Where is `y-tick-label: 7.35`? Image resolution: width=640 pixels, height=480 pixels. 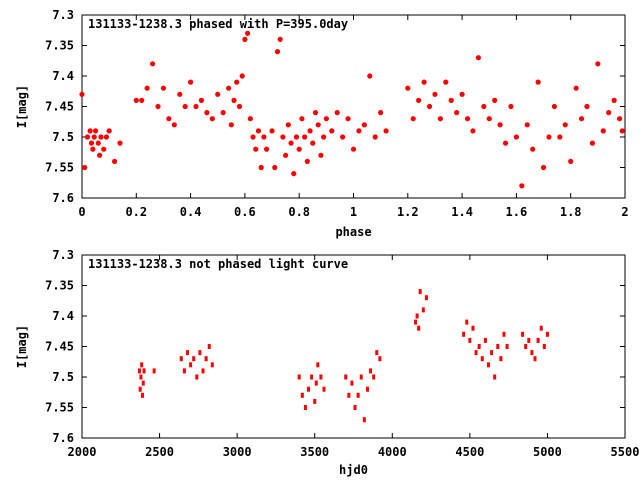 y-tick-label: 7.35 is located at coordinates (59, 46).